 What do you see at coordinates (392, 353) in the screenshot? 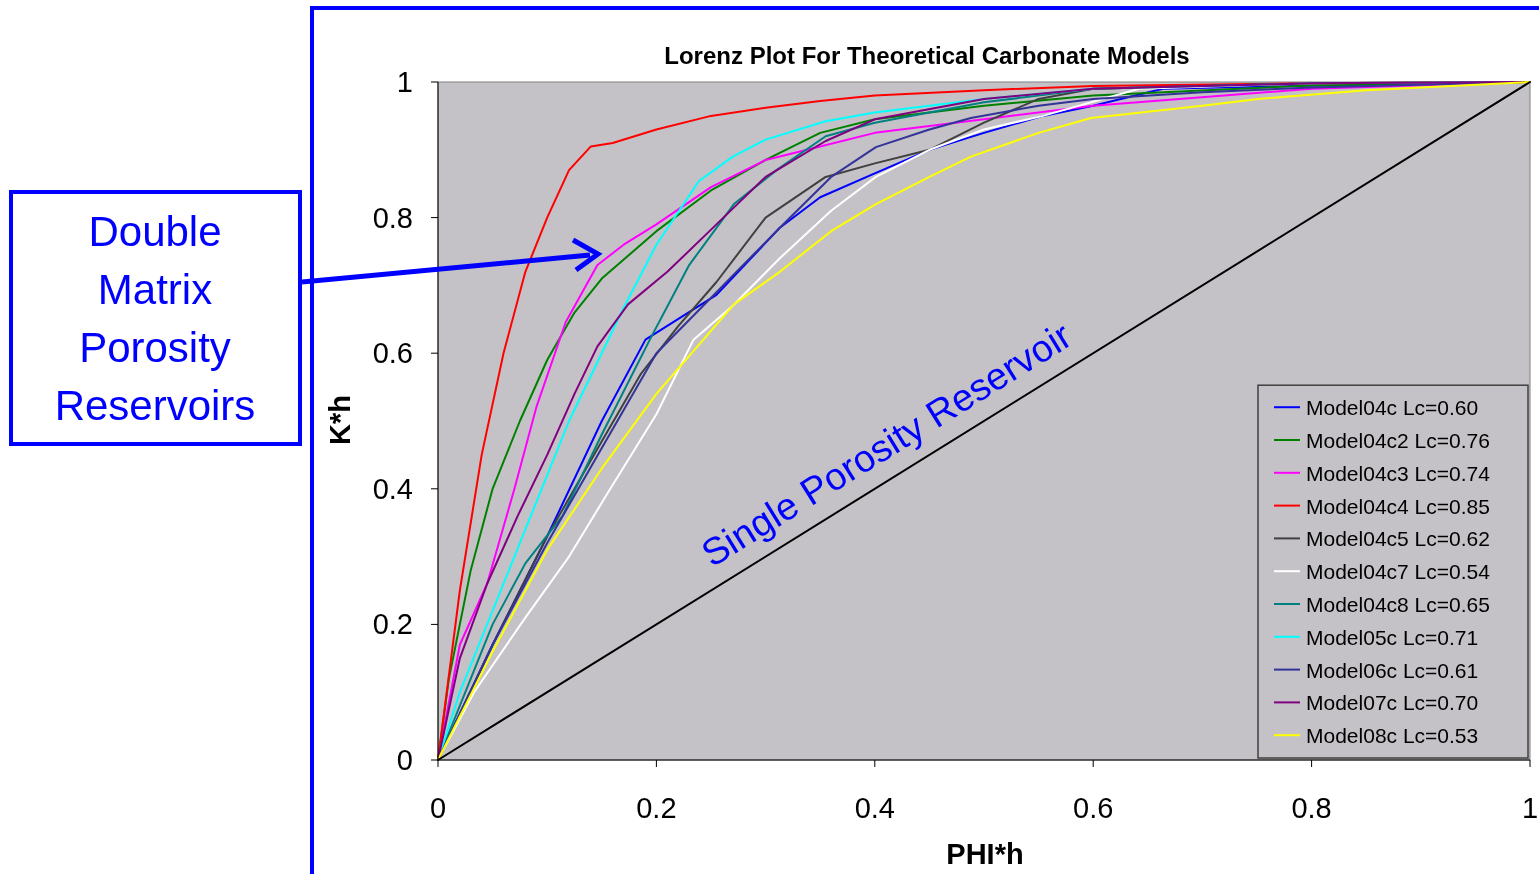
I see `y-tick-label: 0.6` at bounding box center [392, 353].